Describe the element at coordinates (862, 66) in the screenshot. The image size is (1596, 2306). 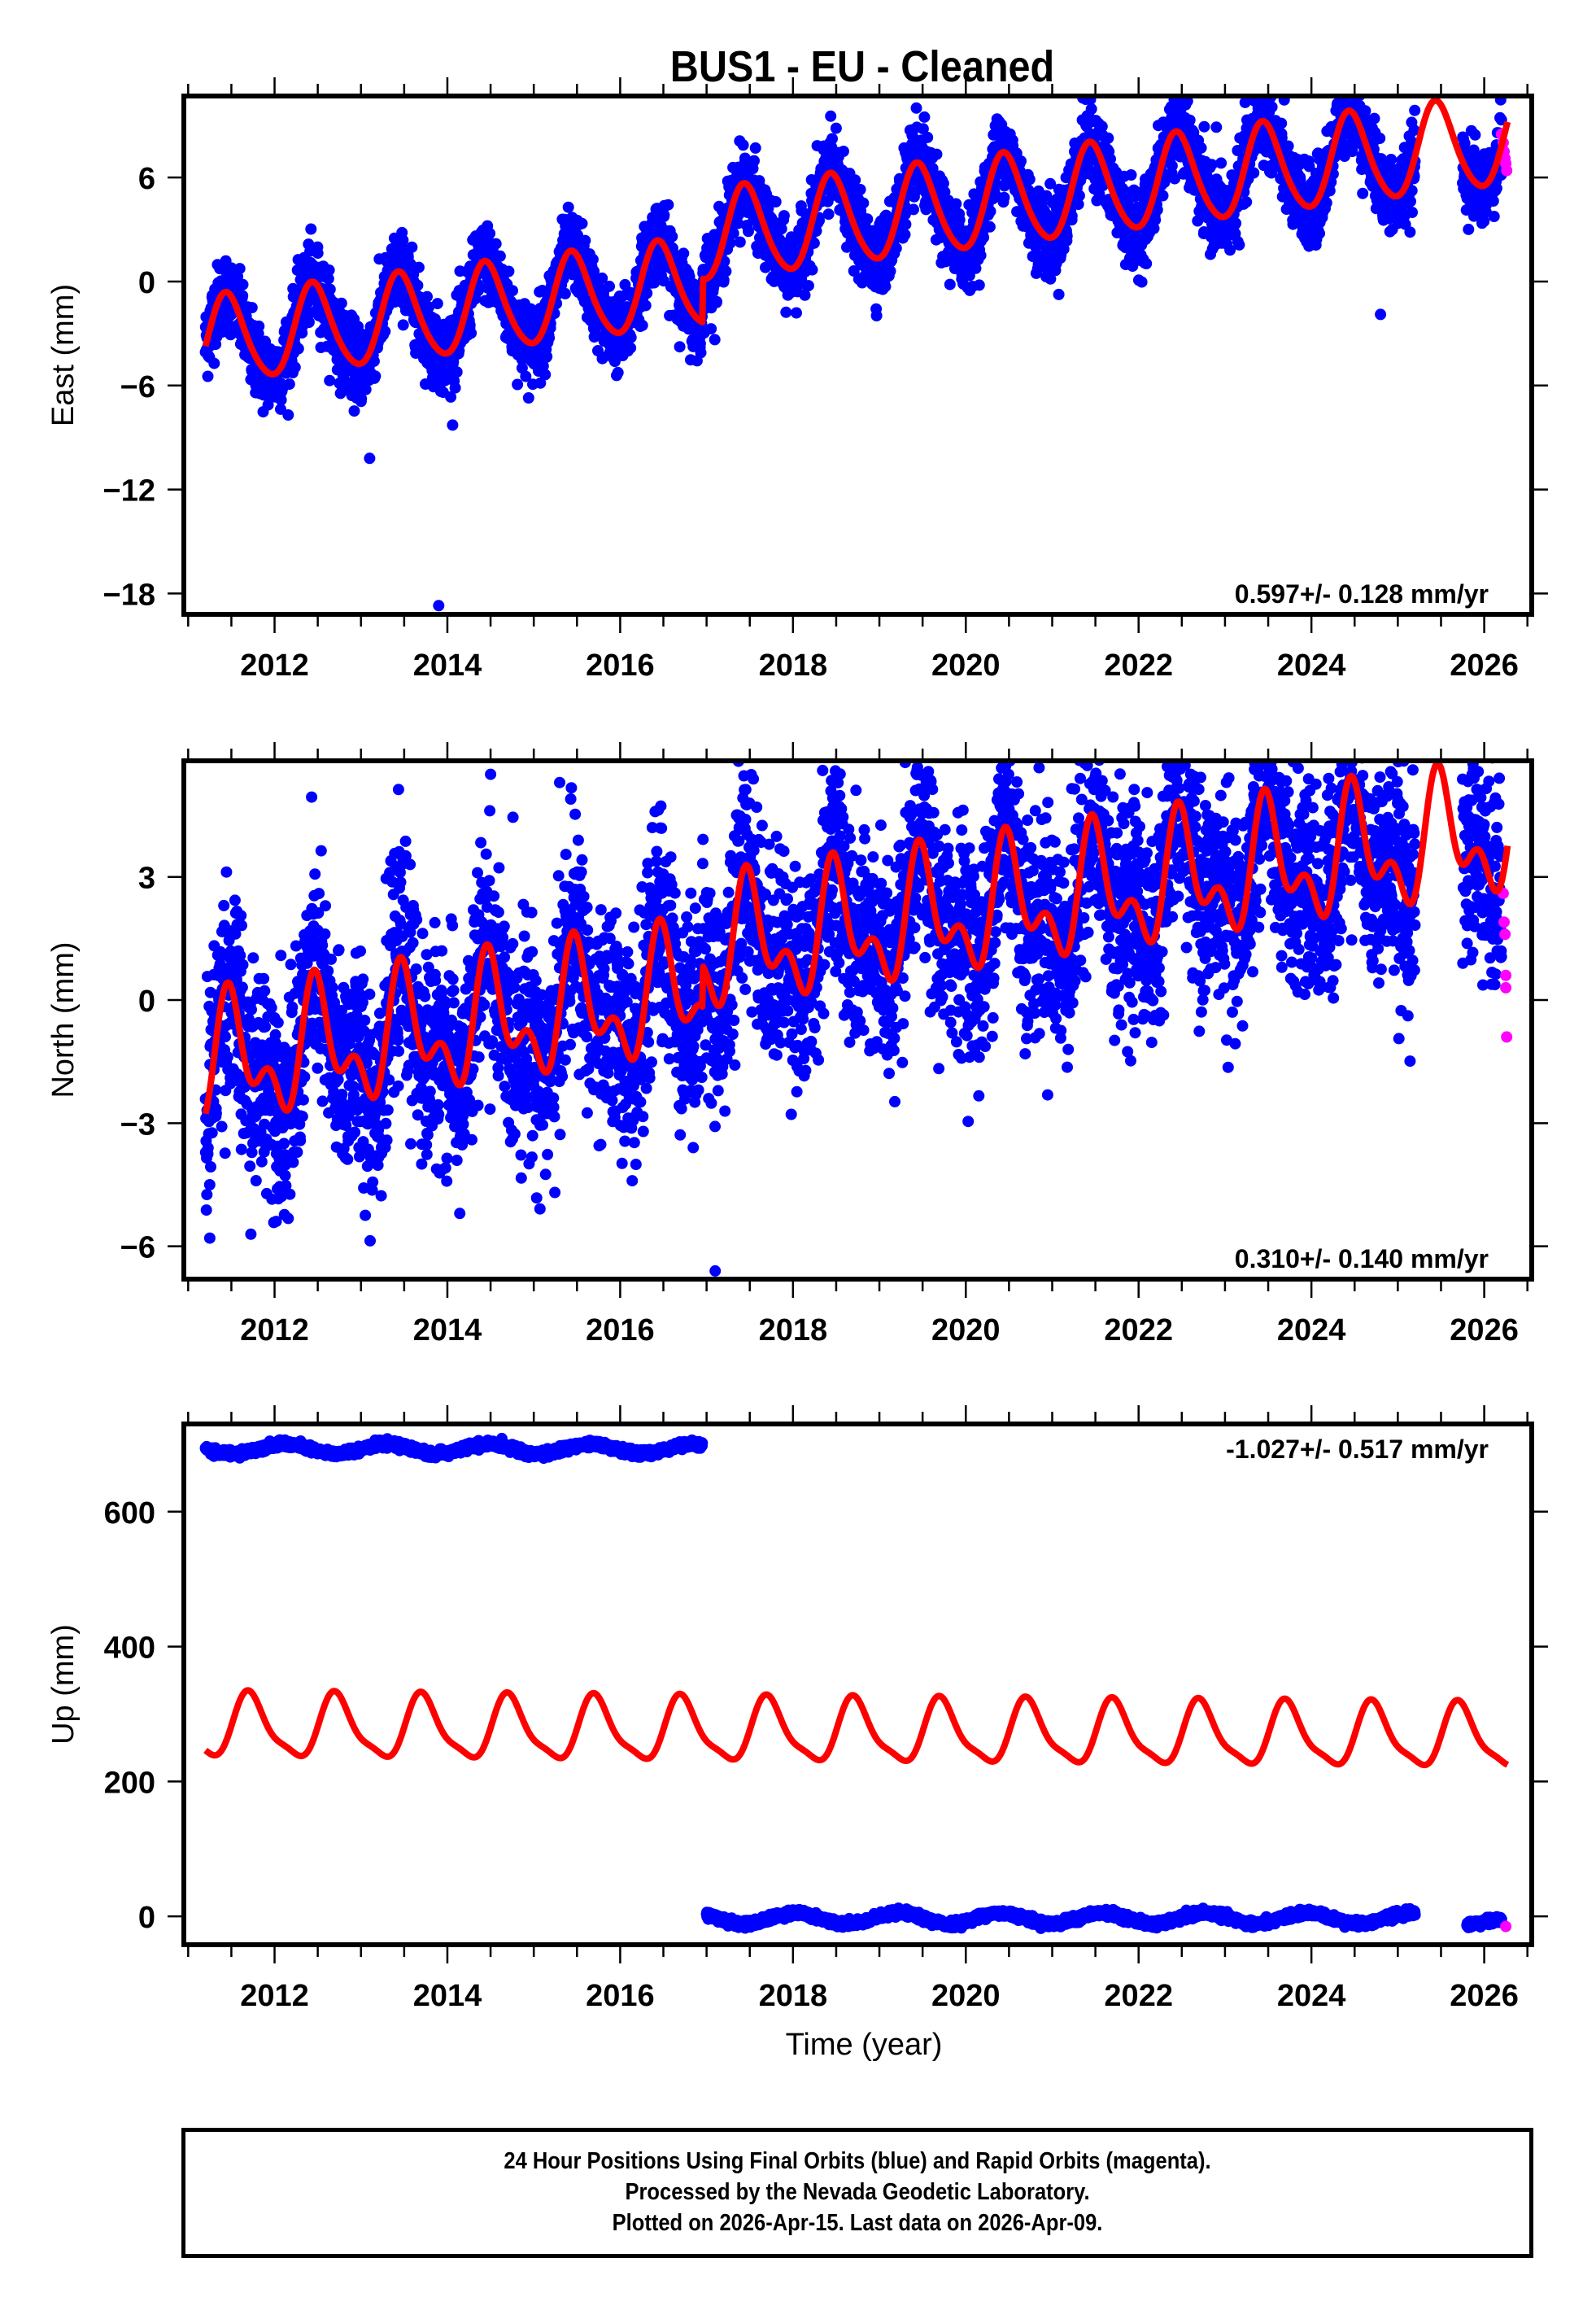
I see `chart-title: BUS1 - EU - Cleaned` at that location.